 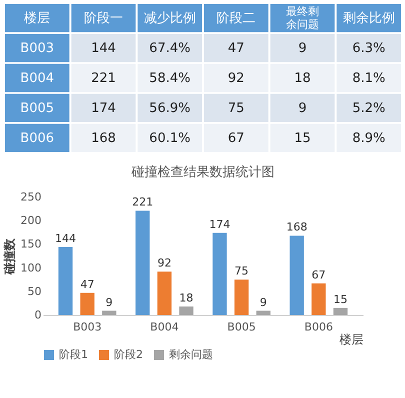 I want to click on x-tick-label: 阶段二, so click(x=236, y=18).